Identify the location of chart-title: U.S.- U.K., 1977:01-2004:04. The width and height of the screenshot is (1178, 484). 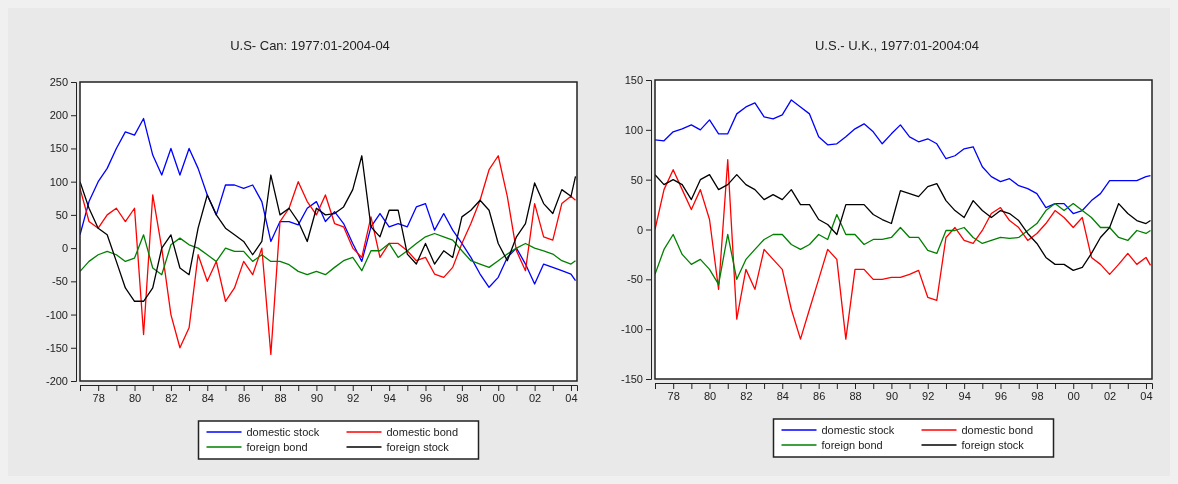
(897, 45).